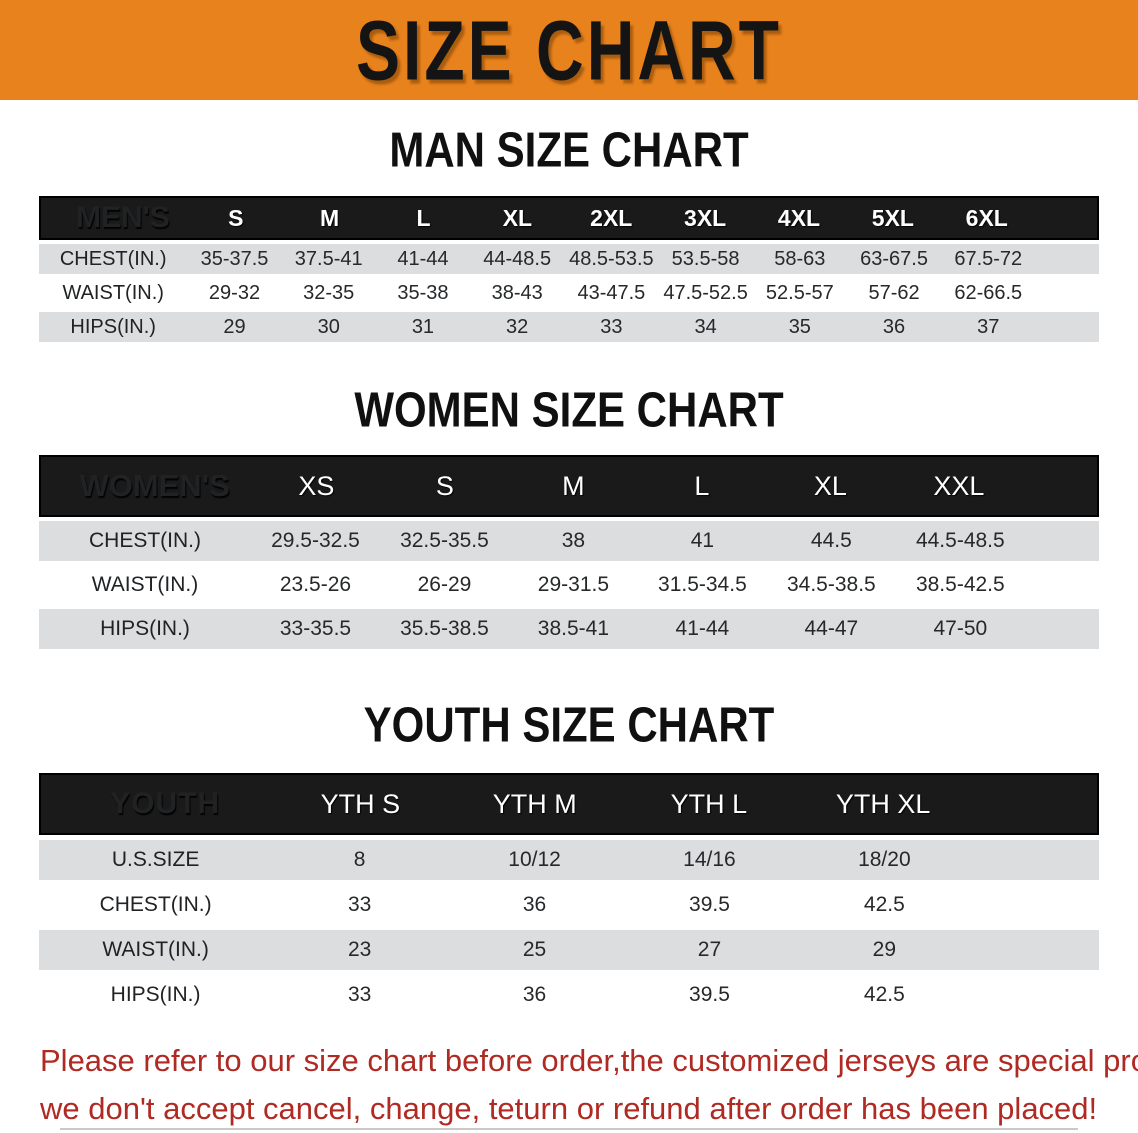 The width and height of the screenshot is (1138, 1133). I want to click on men-header-spacer, so click(1065, 218).